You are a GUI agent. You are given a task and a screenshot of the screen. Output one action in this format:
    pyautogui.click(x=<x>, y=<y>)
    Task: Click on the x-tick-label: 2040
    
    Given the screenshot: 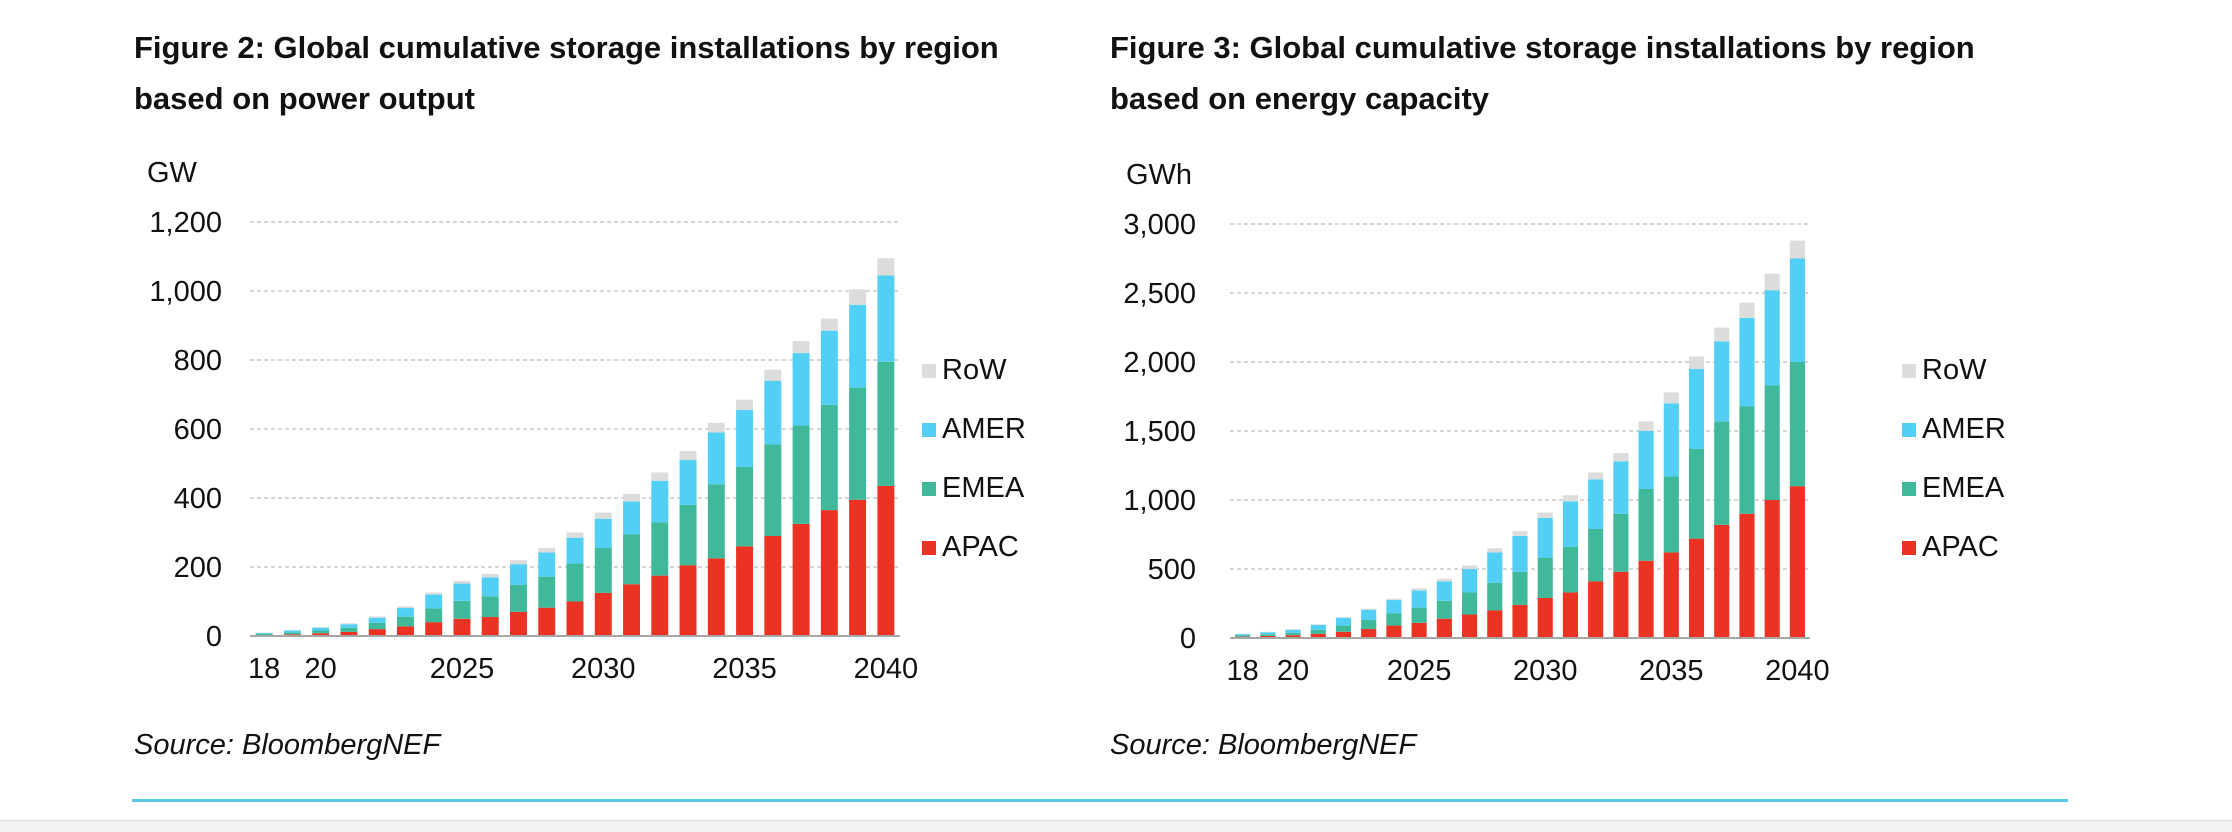 What is the action you would take?
    pyautogui.click(x=886, y=669)
    